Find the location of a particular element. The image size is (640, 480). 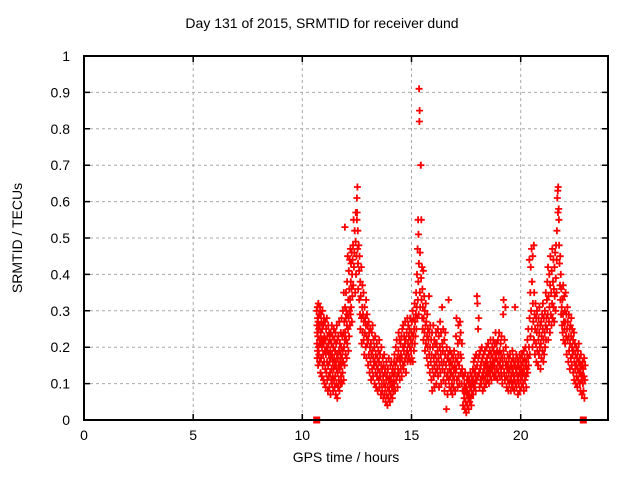

y-axis-label: SRMTID / TECUs is located at coordinates (17, 238).